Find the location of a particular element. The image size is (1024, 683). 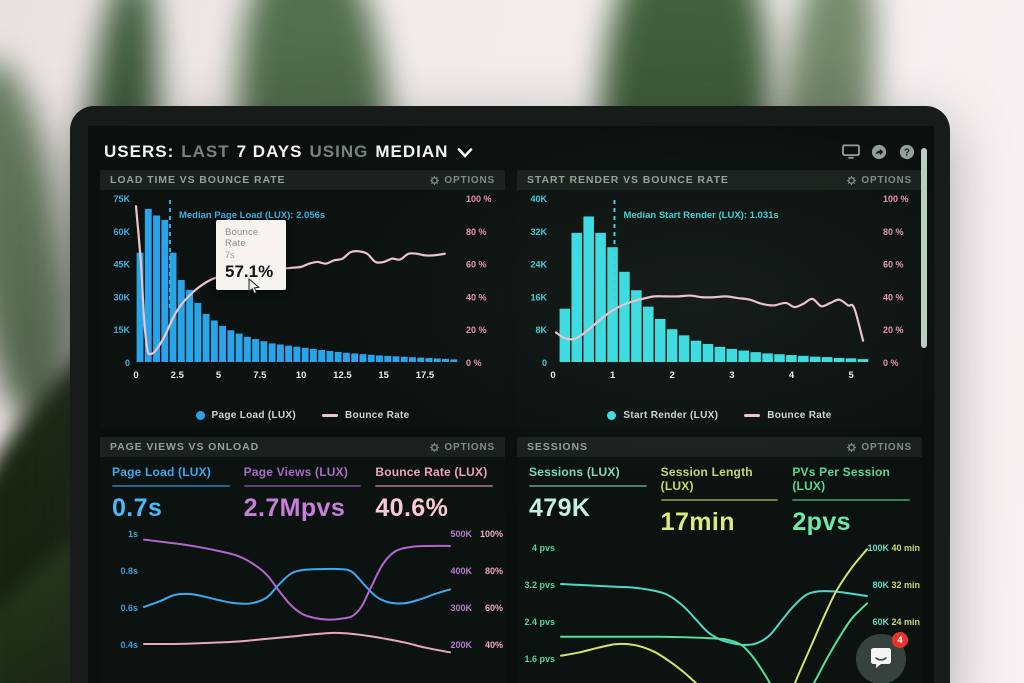

bounce-rate-tooltip: Bounce Rate 7s 57.1% is located at coordinates (251, 255).